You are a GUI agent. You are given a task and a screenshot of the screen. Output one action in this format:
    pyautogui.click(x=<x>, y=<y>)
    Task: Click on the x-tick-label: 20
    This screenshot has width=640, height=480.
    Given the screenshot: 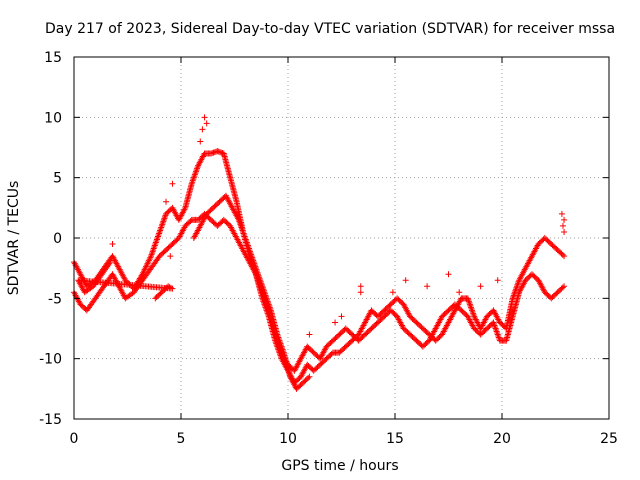 What is the action you would take?
    pyautogui.click(x=502, y=439)
    